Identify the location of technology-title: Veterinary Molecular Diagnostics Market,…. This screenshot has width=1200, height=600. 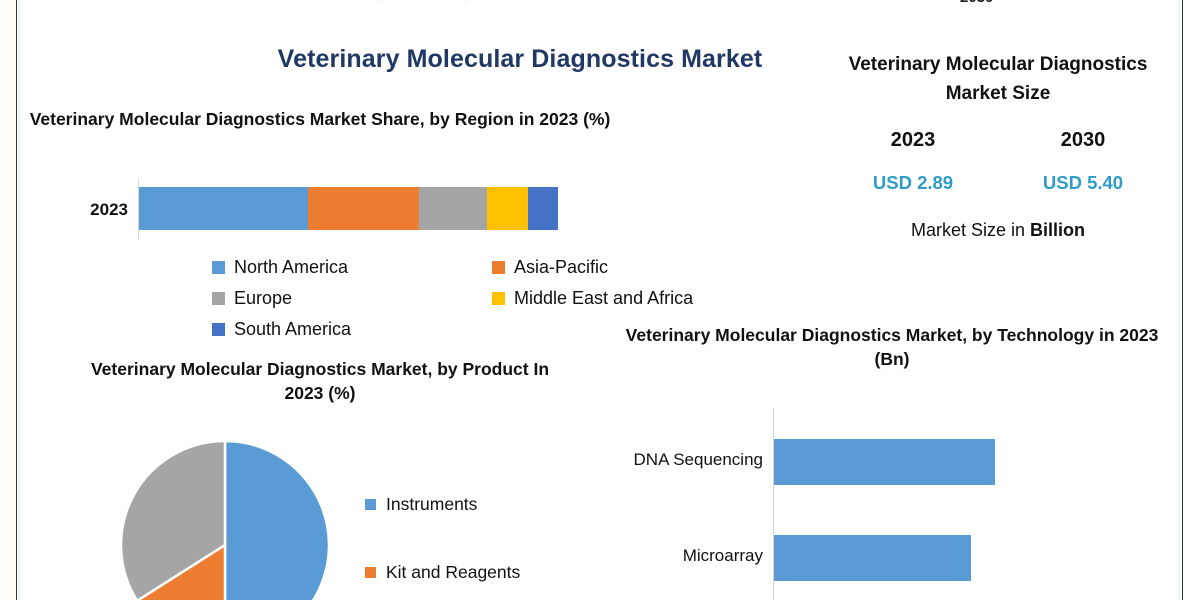
(892, 347).